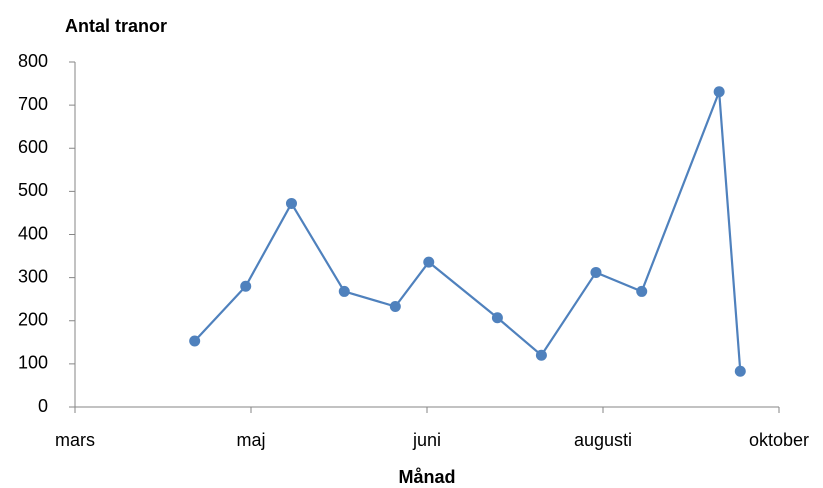 This screenshot has height=488, width=823. I want to click on y-tick-label: 600, so click(33, 147).